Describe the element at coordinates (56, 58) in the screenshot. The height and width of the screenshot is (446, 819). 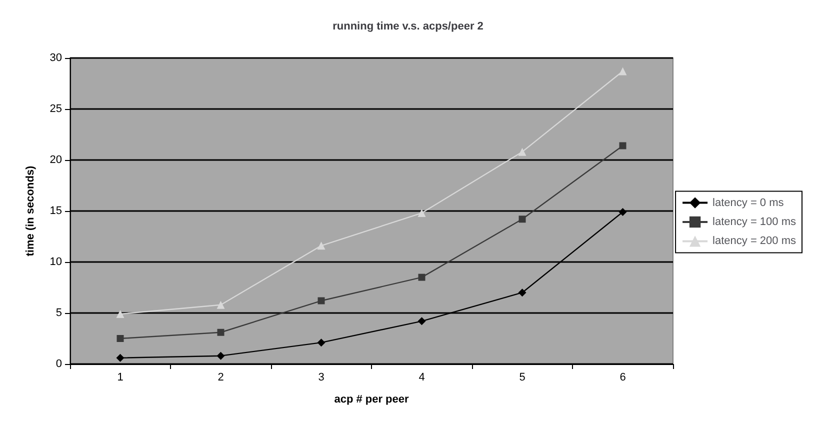
I see `y-tick-label: 30` at that location.